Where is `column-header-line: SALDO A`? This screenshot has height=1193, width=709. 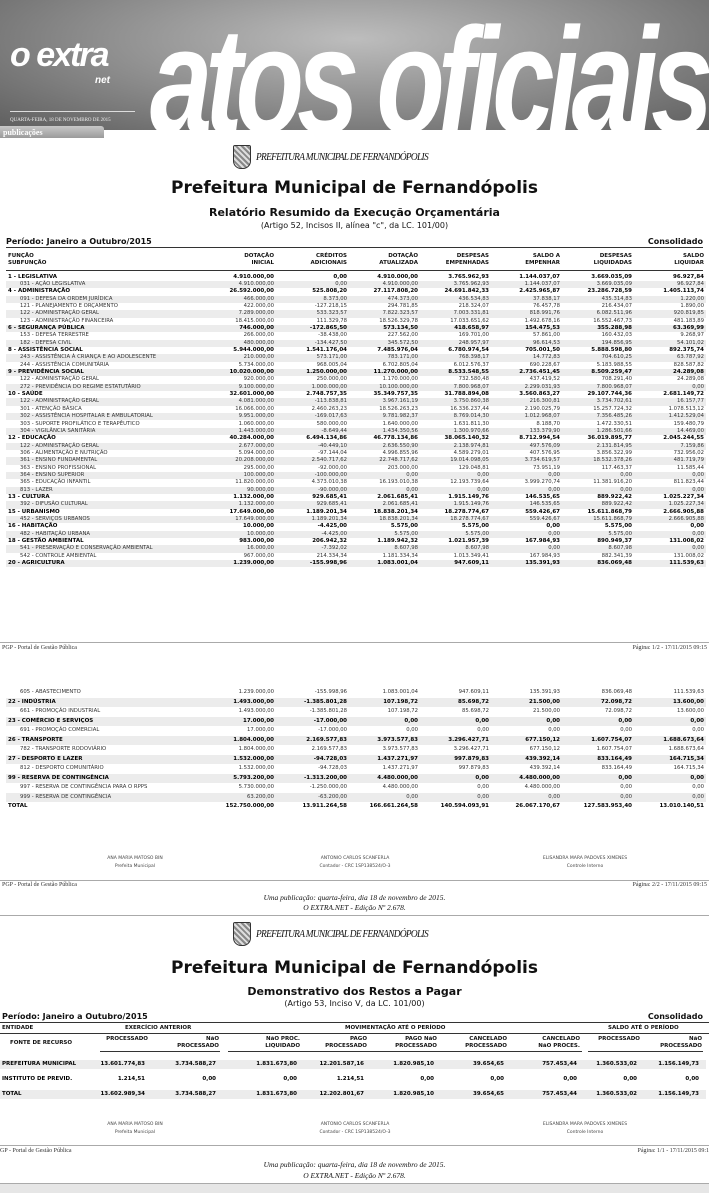 column-header-line: SALDO A is located at coordinates (546, 256).